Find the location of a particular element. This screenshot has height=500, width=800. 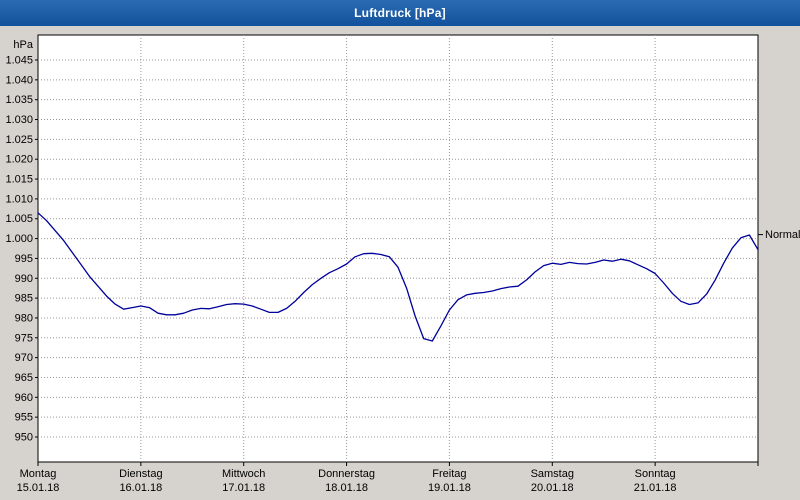

day-date-label: 15.01.18 is located at coordinates (38, 488).